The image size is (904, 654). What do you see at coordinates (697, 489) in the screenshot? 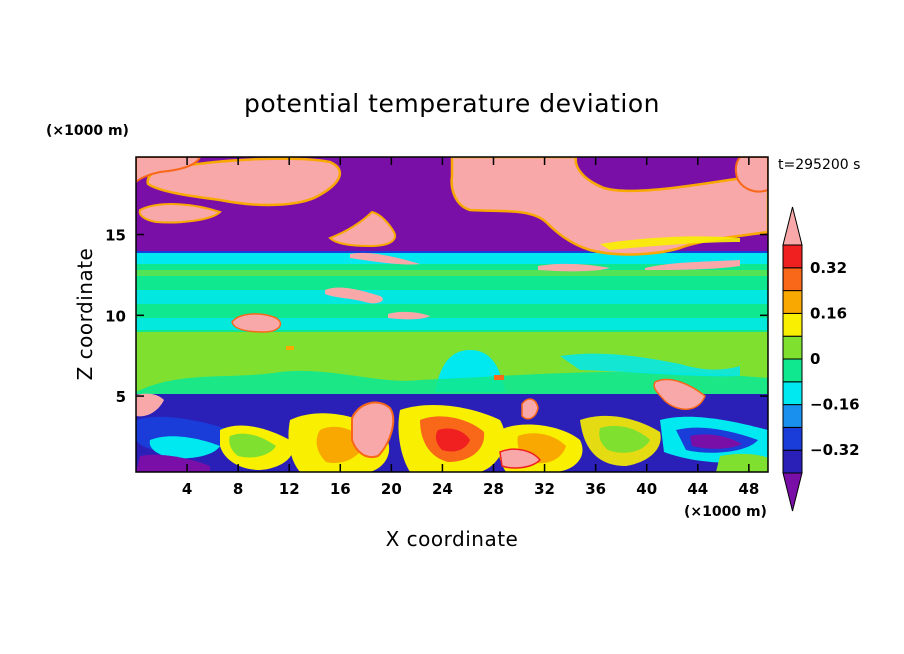
I see `x-tick-label: 44` at bounding box center [697, 489].